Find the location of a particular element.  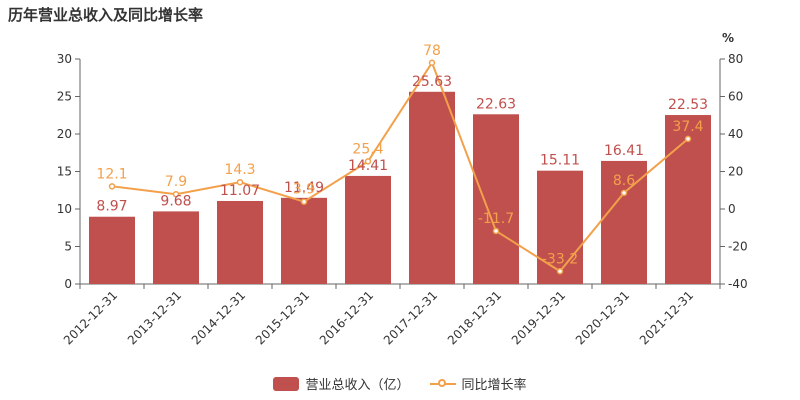

y-left-tick-label: 20 is located at coordinates (64, 134).